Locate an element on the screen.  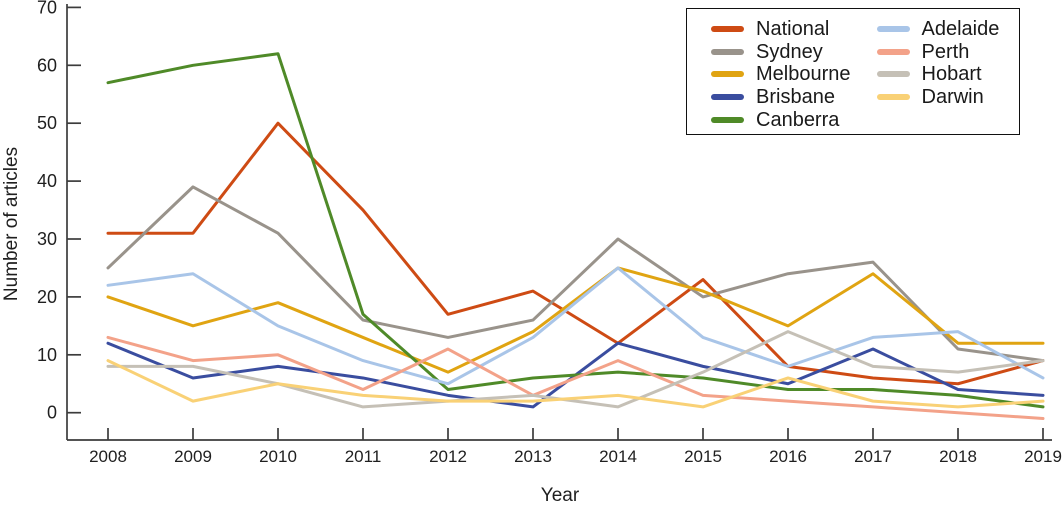
legend-swatch-adelaide is located at coordinates (893, 29).